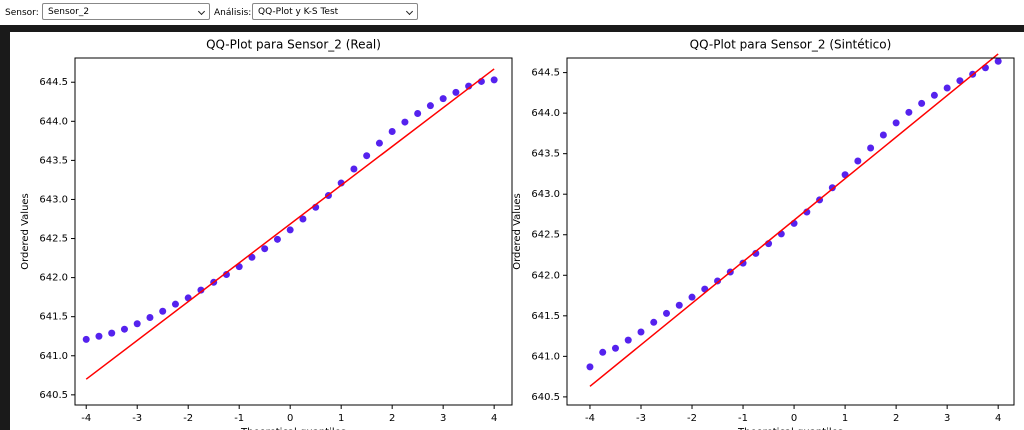 The width and height of the screenshot is (1024, 430). I want to click on analysis-select: QQ-Plot y K-S Test, so click(335, 11).